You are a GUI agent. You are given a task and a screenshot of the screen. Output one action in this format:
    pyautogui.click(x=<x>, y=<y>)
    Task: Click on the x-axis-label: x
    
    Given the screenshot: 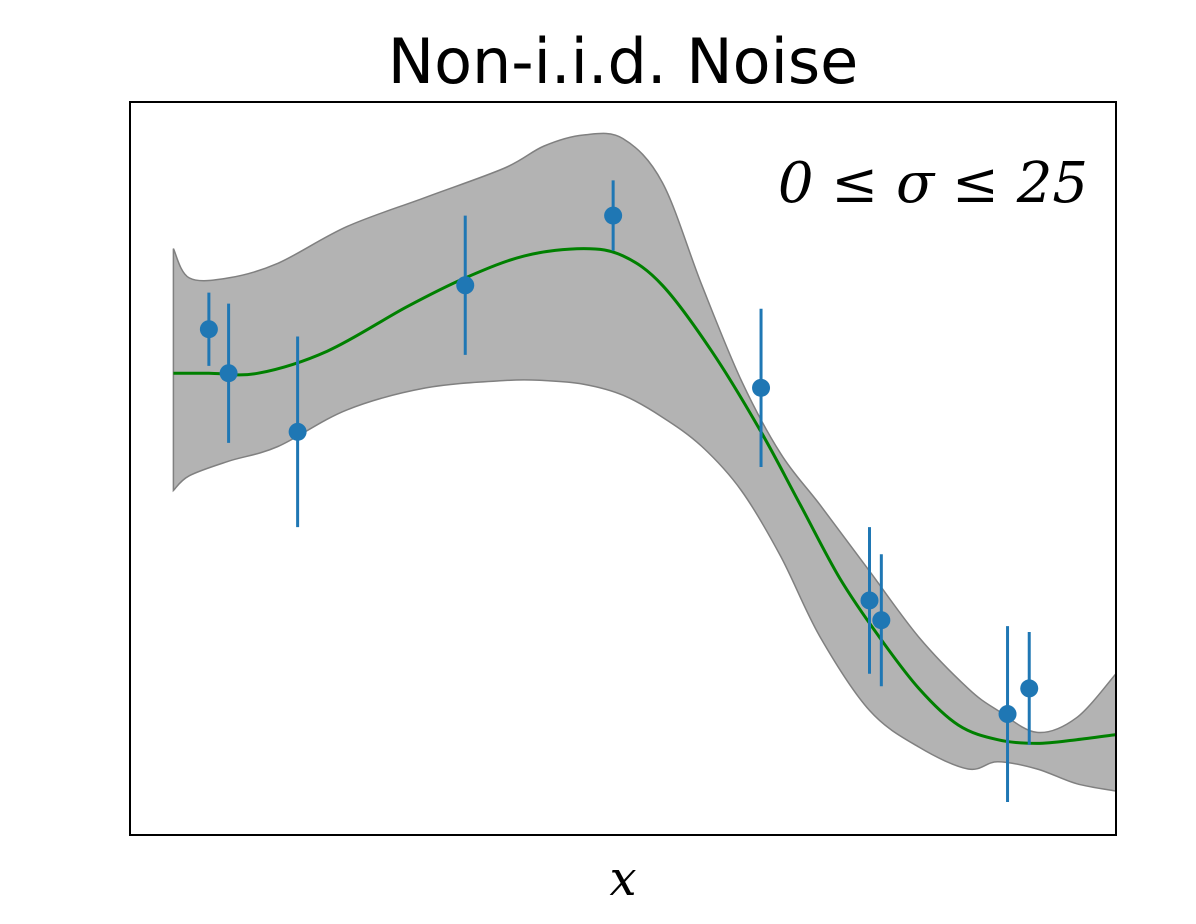 What is the action you would take?
    pyautogui.click(x=622, y=879)
    